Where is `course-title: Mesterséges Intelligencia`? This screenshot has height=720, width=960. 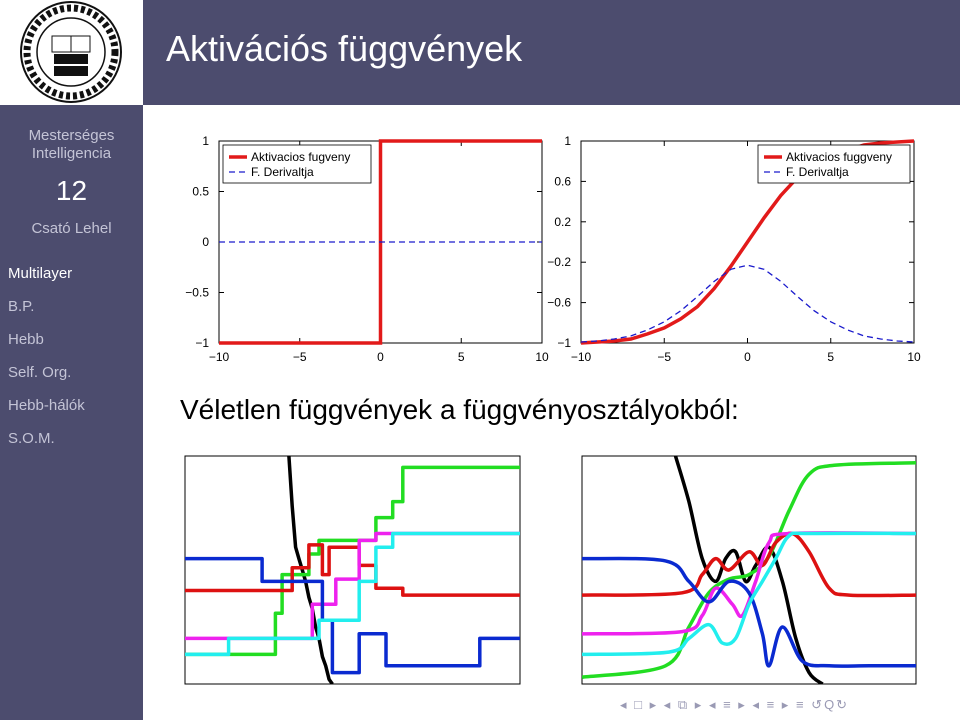 course-title: Mesterséges Intelligencia is located at coordinates (71, 145).